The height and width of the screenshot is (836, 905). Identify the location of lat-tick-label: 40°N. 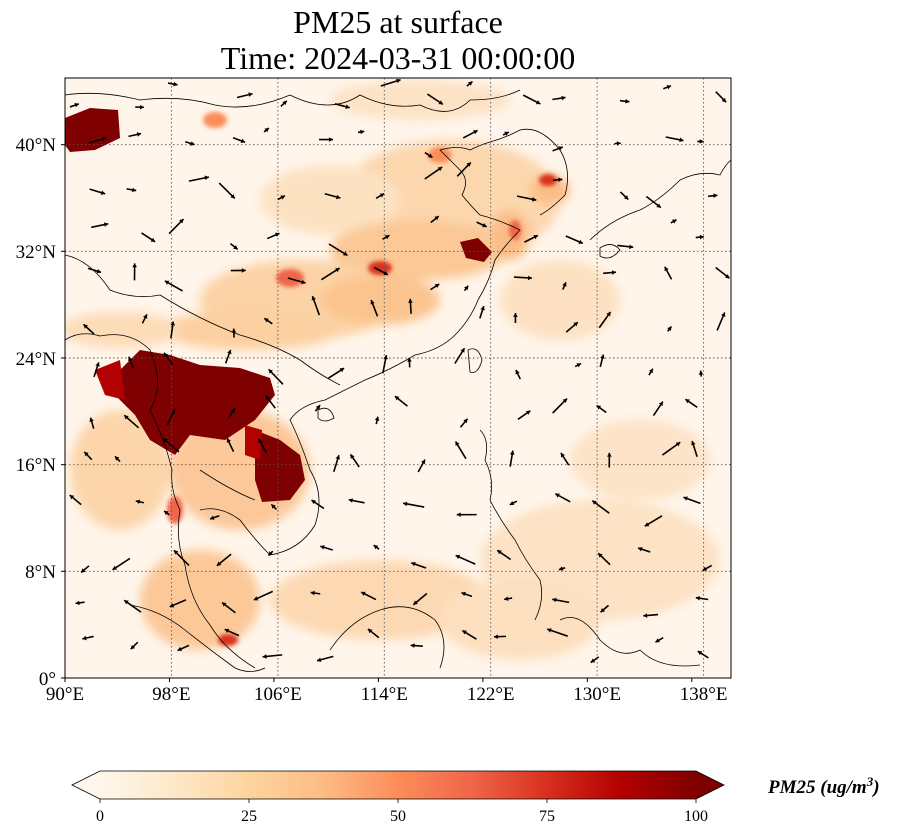
(36, 145).